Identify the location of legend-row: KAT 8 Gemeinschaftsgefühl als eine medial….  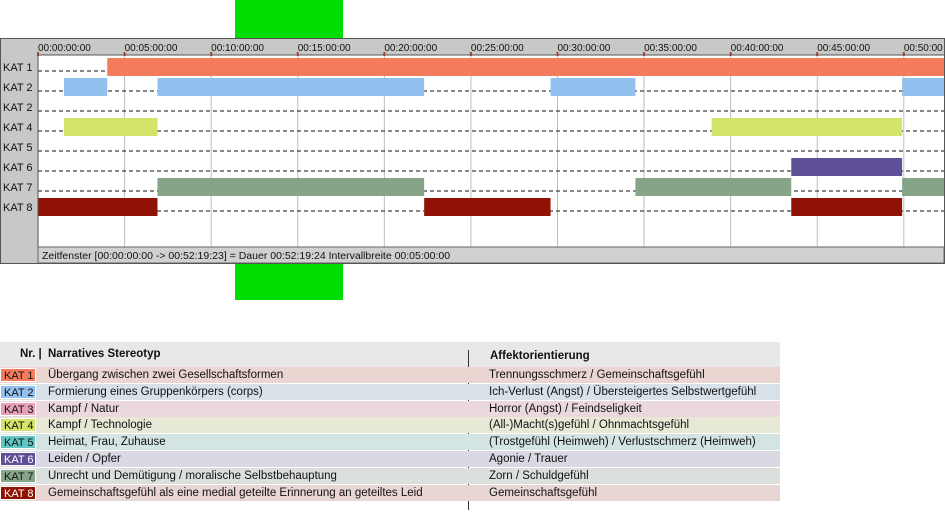
(390, 492).